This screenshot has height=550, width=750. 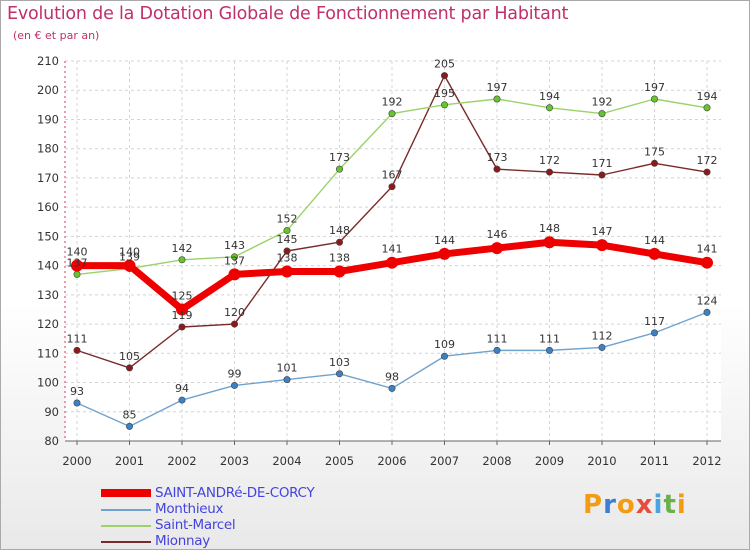 What do you see at coordinates (670, 505) in the screenshot?
I see `logo-letter: t` at bounding box center [670, 505].